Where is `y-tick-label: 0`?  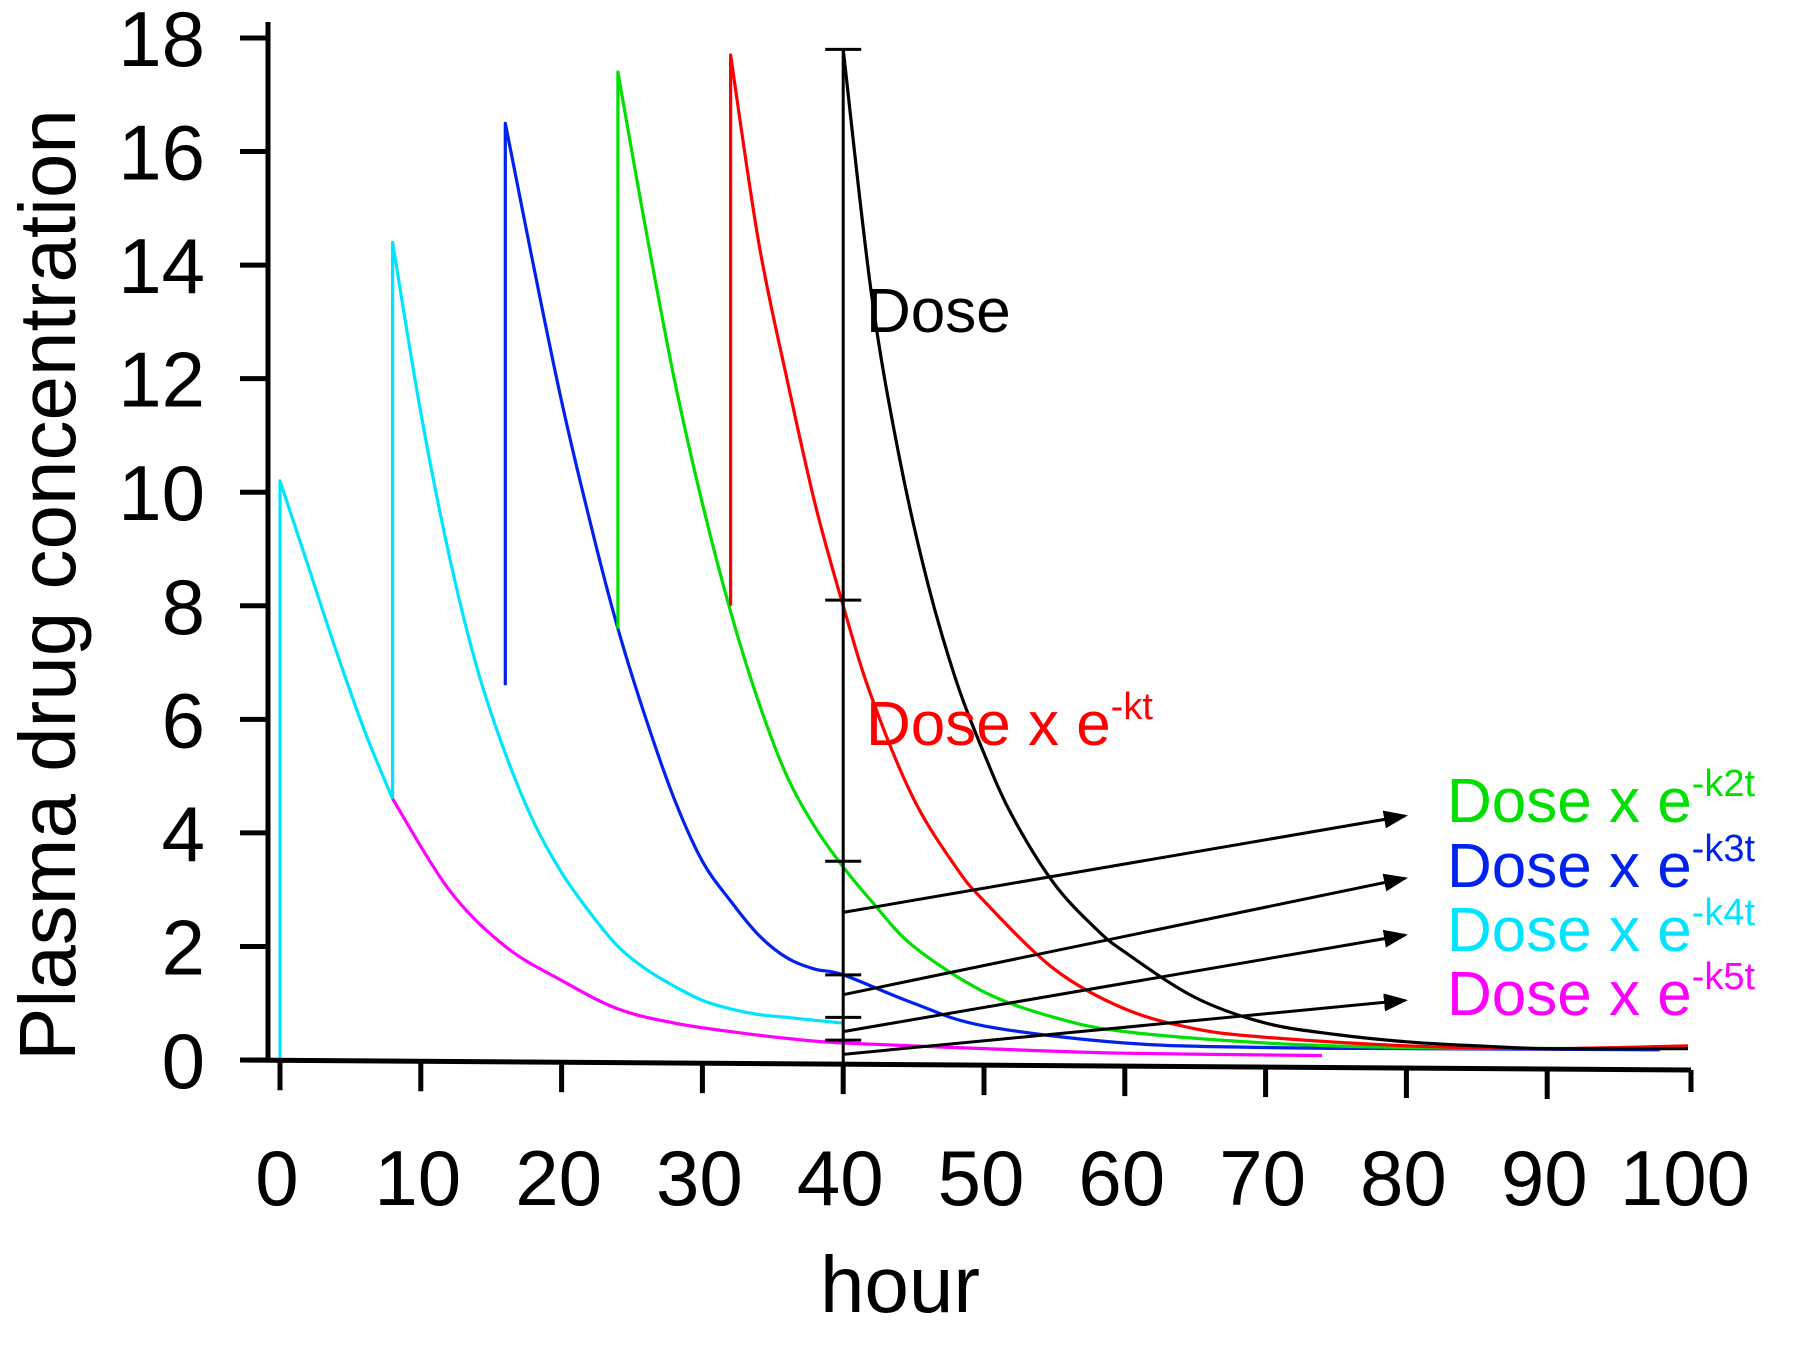
y-tick-label: 0 is located at coordinates (183, 1061).